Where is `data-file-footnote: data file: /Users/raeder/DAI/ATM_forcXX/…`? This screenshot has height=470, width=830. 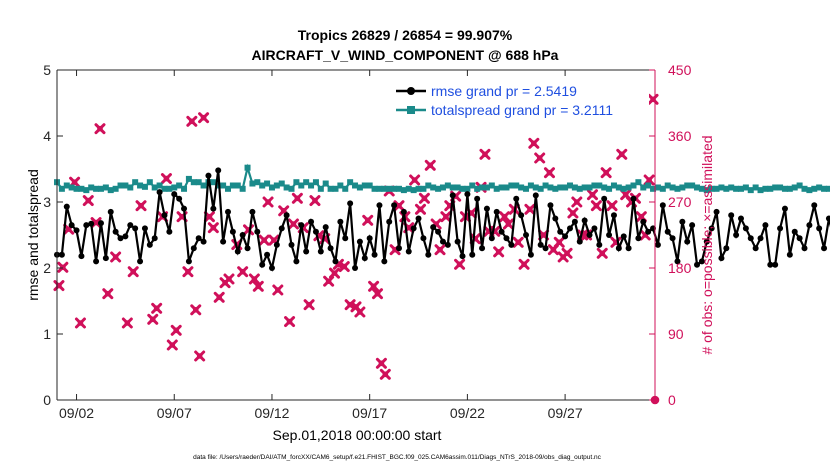 data-file-footnote: data file: /Users/raeder/DAI/ATM_forcXX/… is located at coordinates (397, 457).